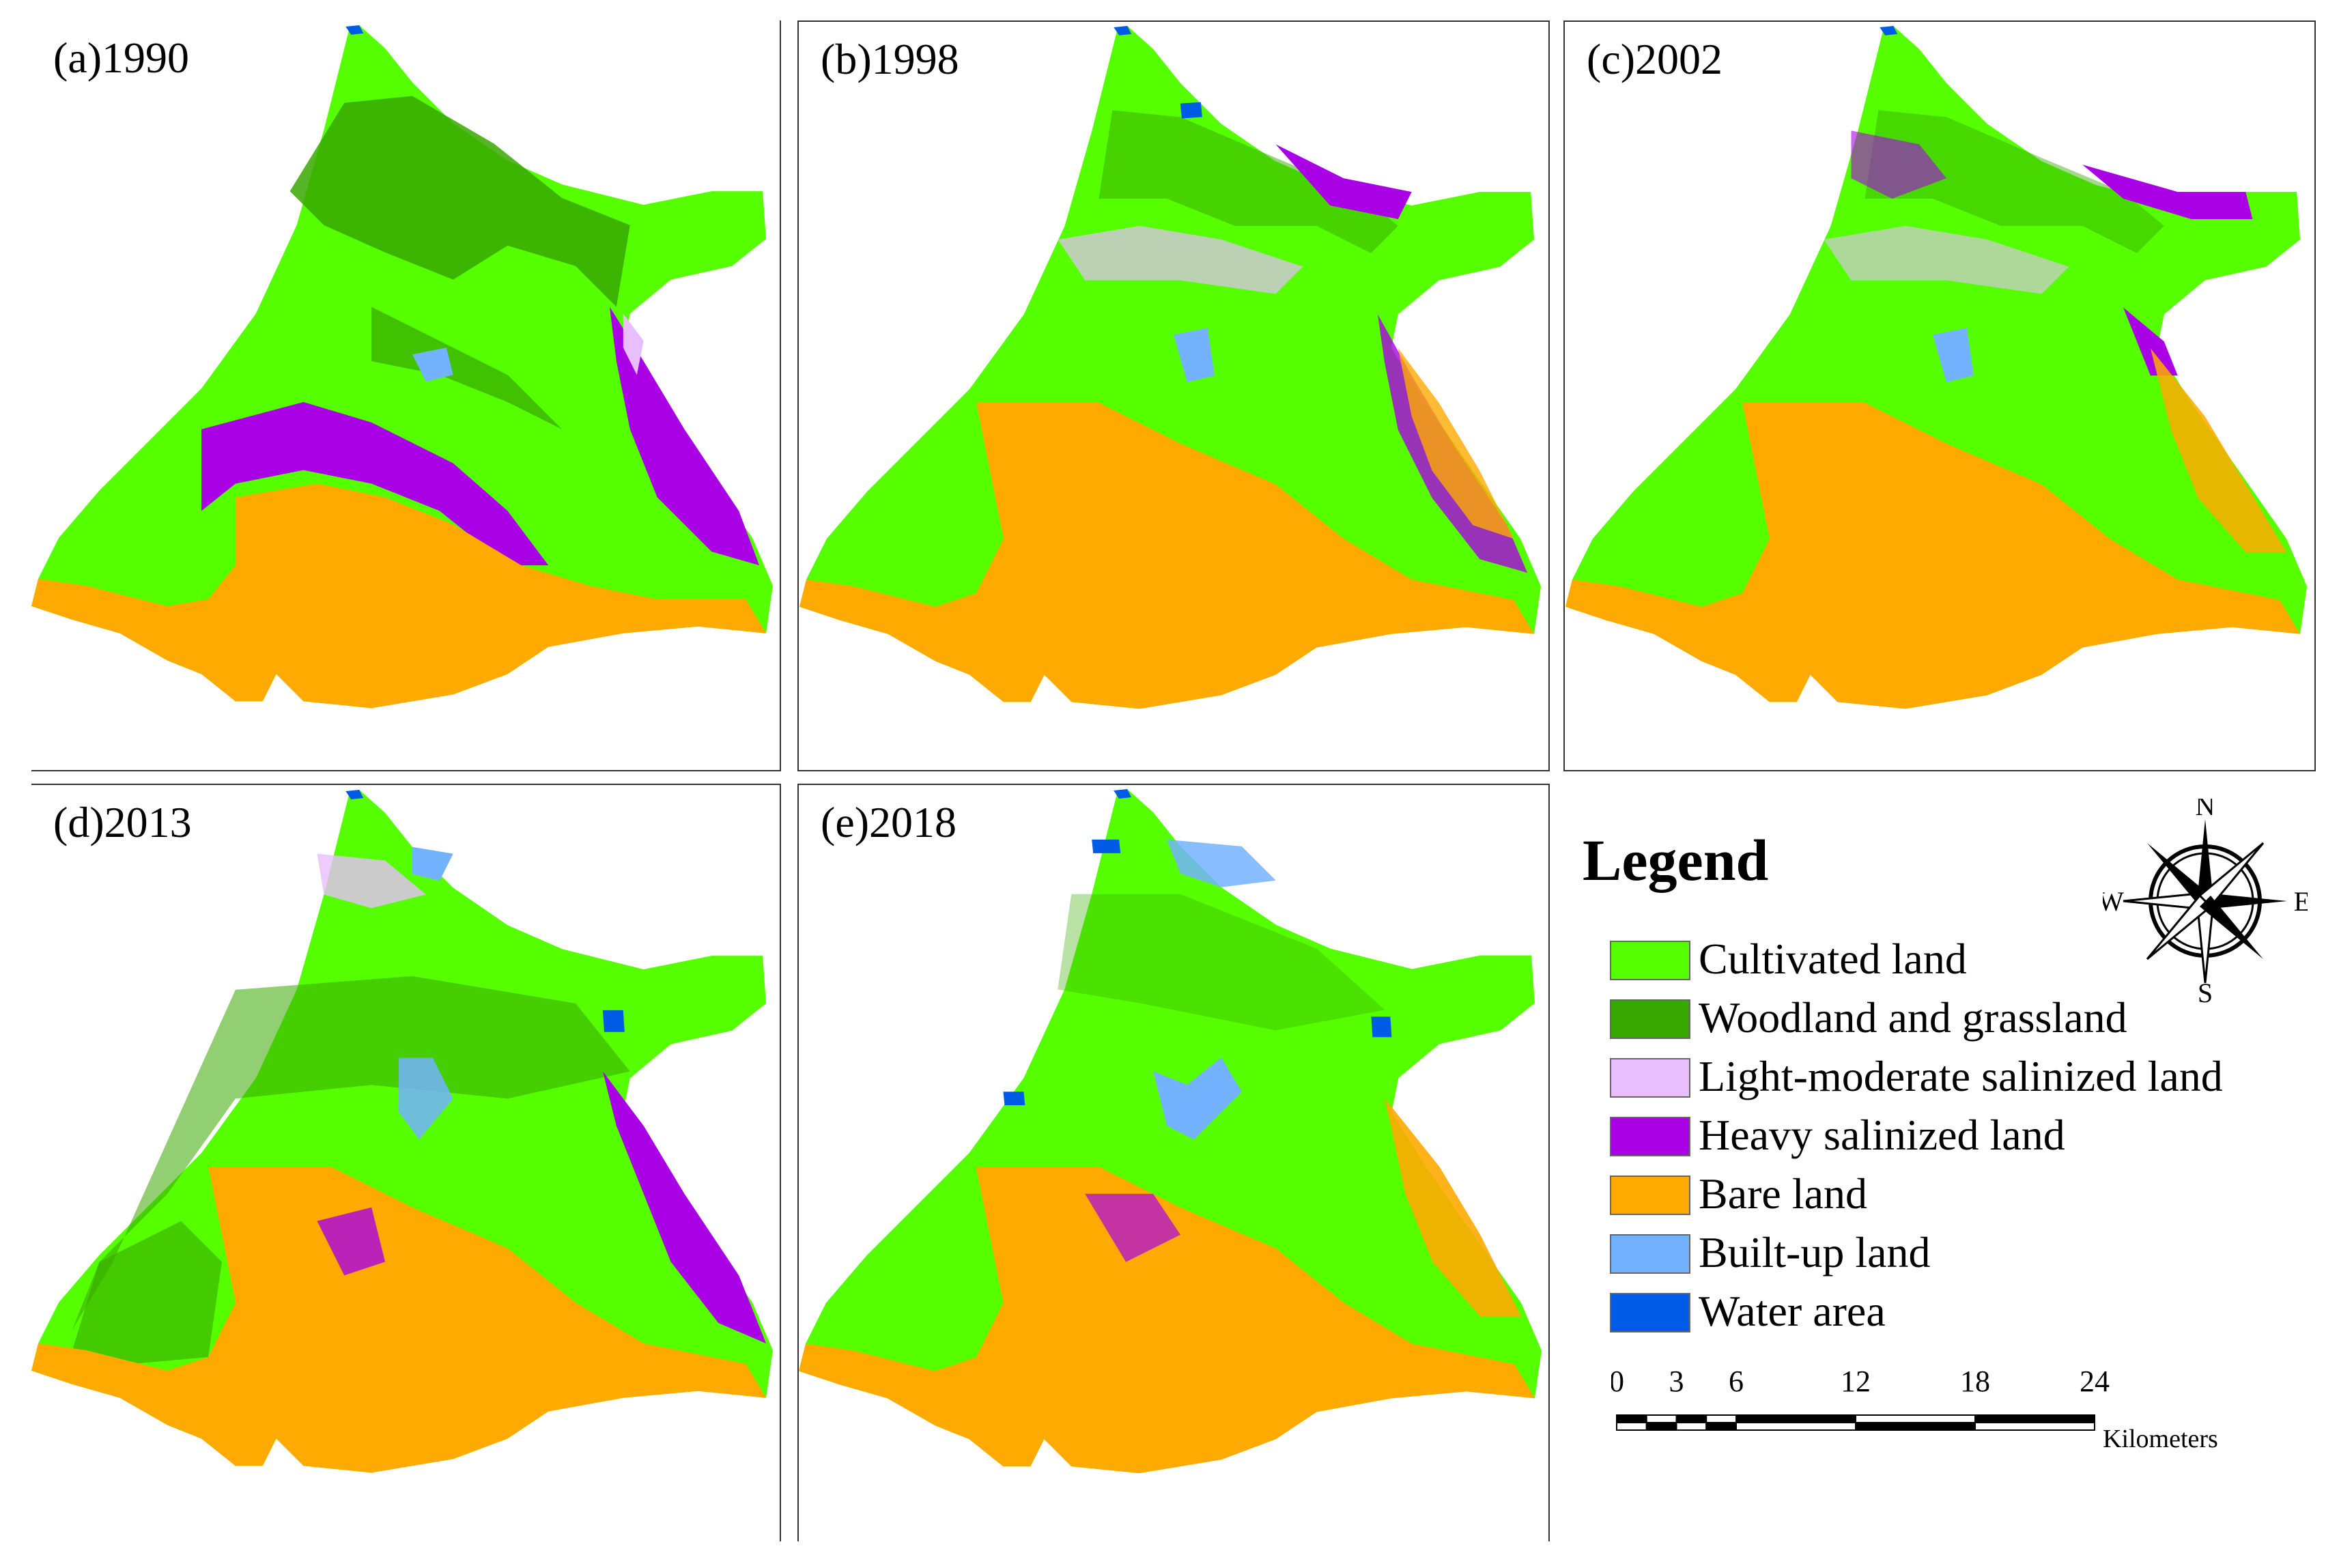 The height and width of the screenshot is (1568, 2339). Describe the element at coordinates (1915, 1409) in the screenshot. I see `scale-bar: 0 3 6 12 18 24 Kilometers` at that location.